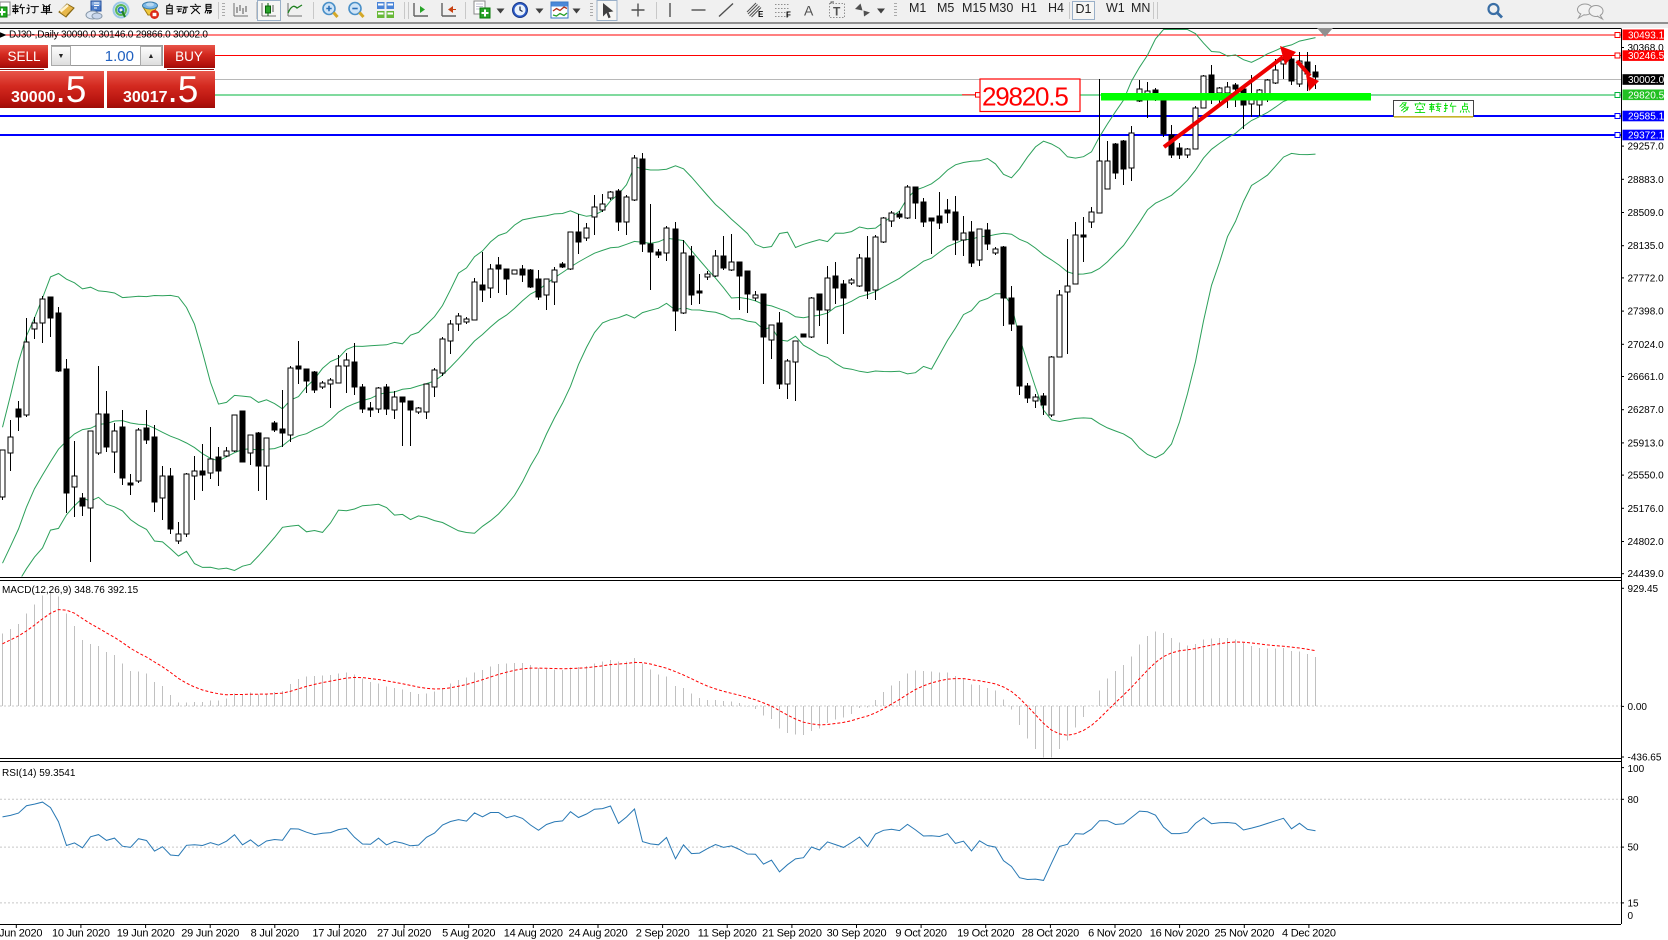 The height and width of the screenshot is (940, 1668). Describe the element at coordinates (275, 934) in the screenshot. I see `svg-text: 8 Jul 2020` at that location.